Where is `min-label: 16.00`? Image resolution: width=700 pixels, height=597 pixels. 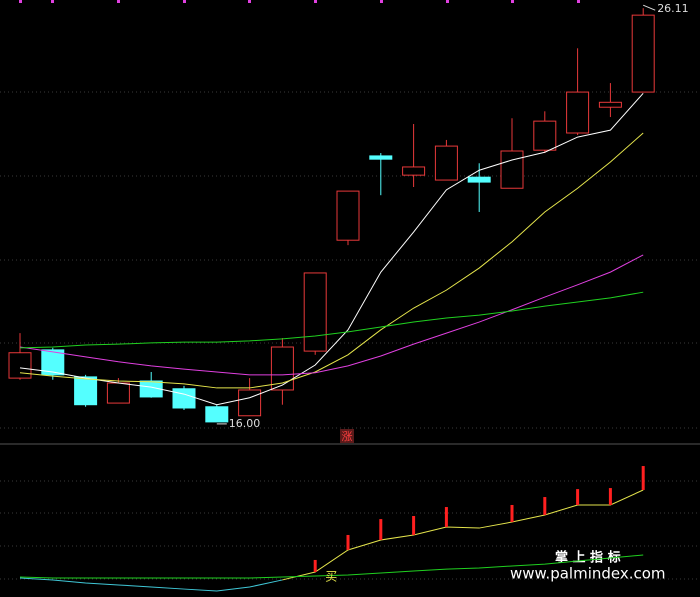
min-label: 16.00 is located at coordinates (244, 423).